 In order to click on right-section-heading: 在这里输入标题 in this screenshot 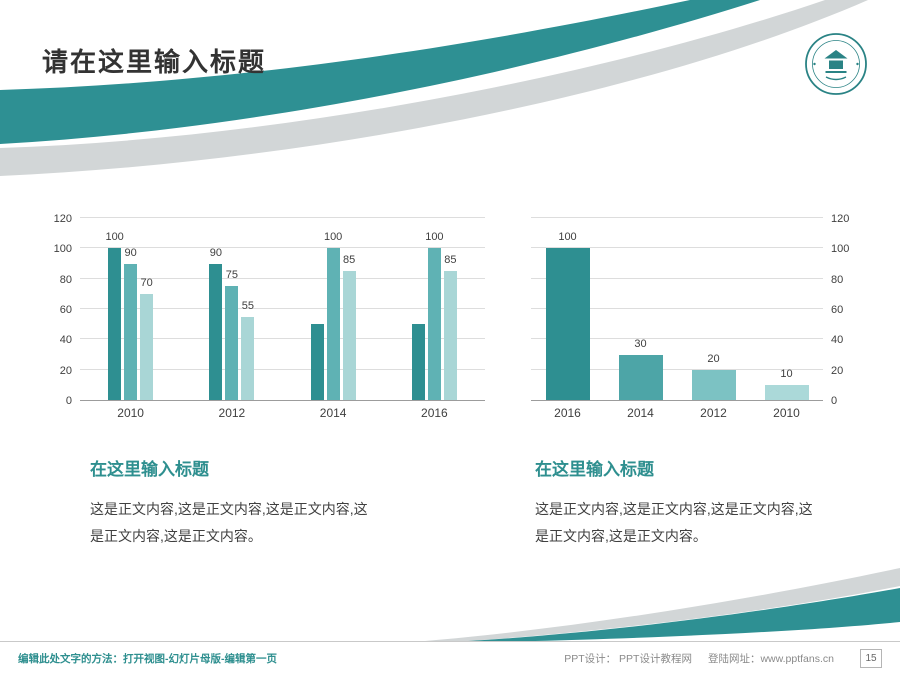, I will do `click(594, 469)`.